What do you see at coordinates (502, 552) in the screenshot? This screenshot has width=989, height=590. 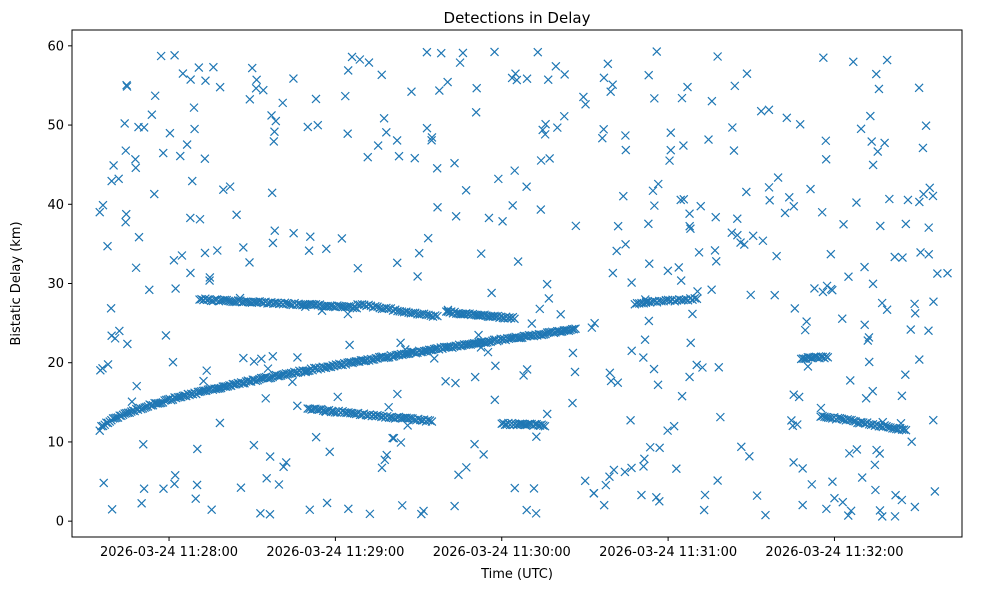 I see `x-tick-label: 2026-03-24 11:30:00` at bounding box center [502, 552].